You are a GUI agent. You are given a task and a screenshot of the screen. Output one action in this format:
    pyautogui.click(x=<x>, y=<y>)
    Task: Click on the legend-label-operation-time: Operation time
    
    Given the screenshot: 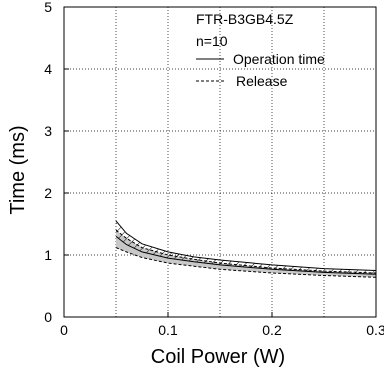 What is the action you would take?
    pyautogui.click(x=279, y=59)
    